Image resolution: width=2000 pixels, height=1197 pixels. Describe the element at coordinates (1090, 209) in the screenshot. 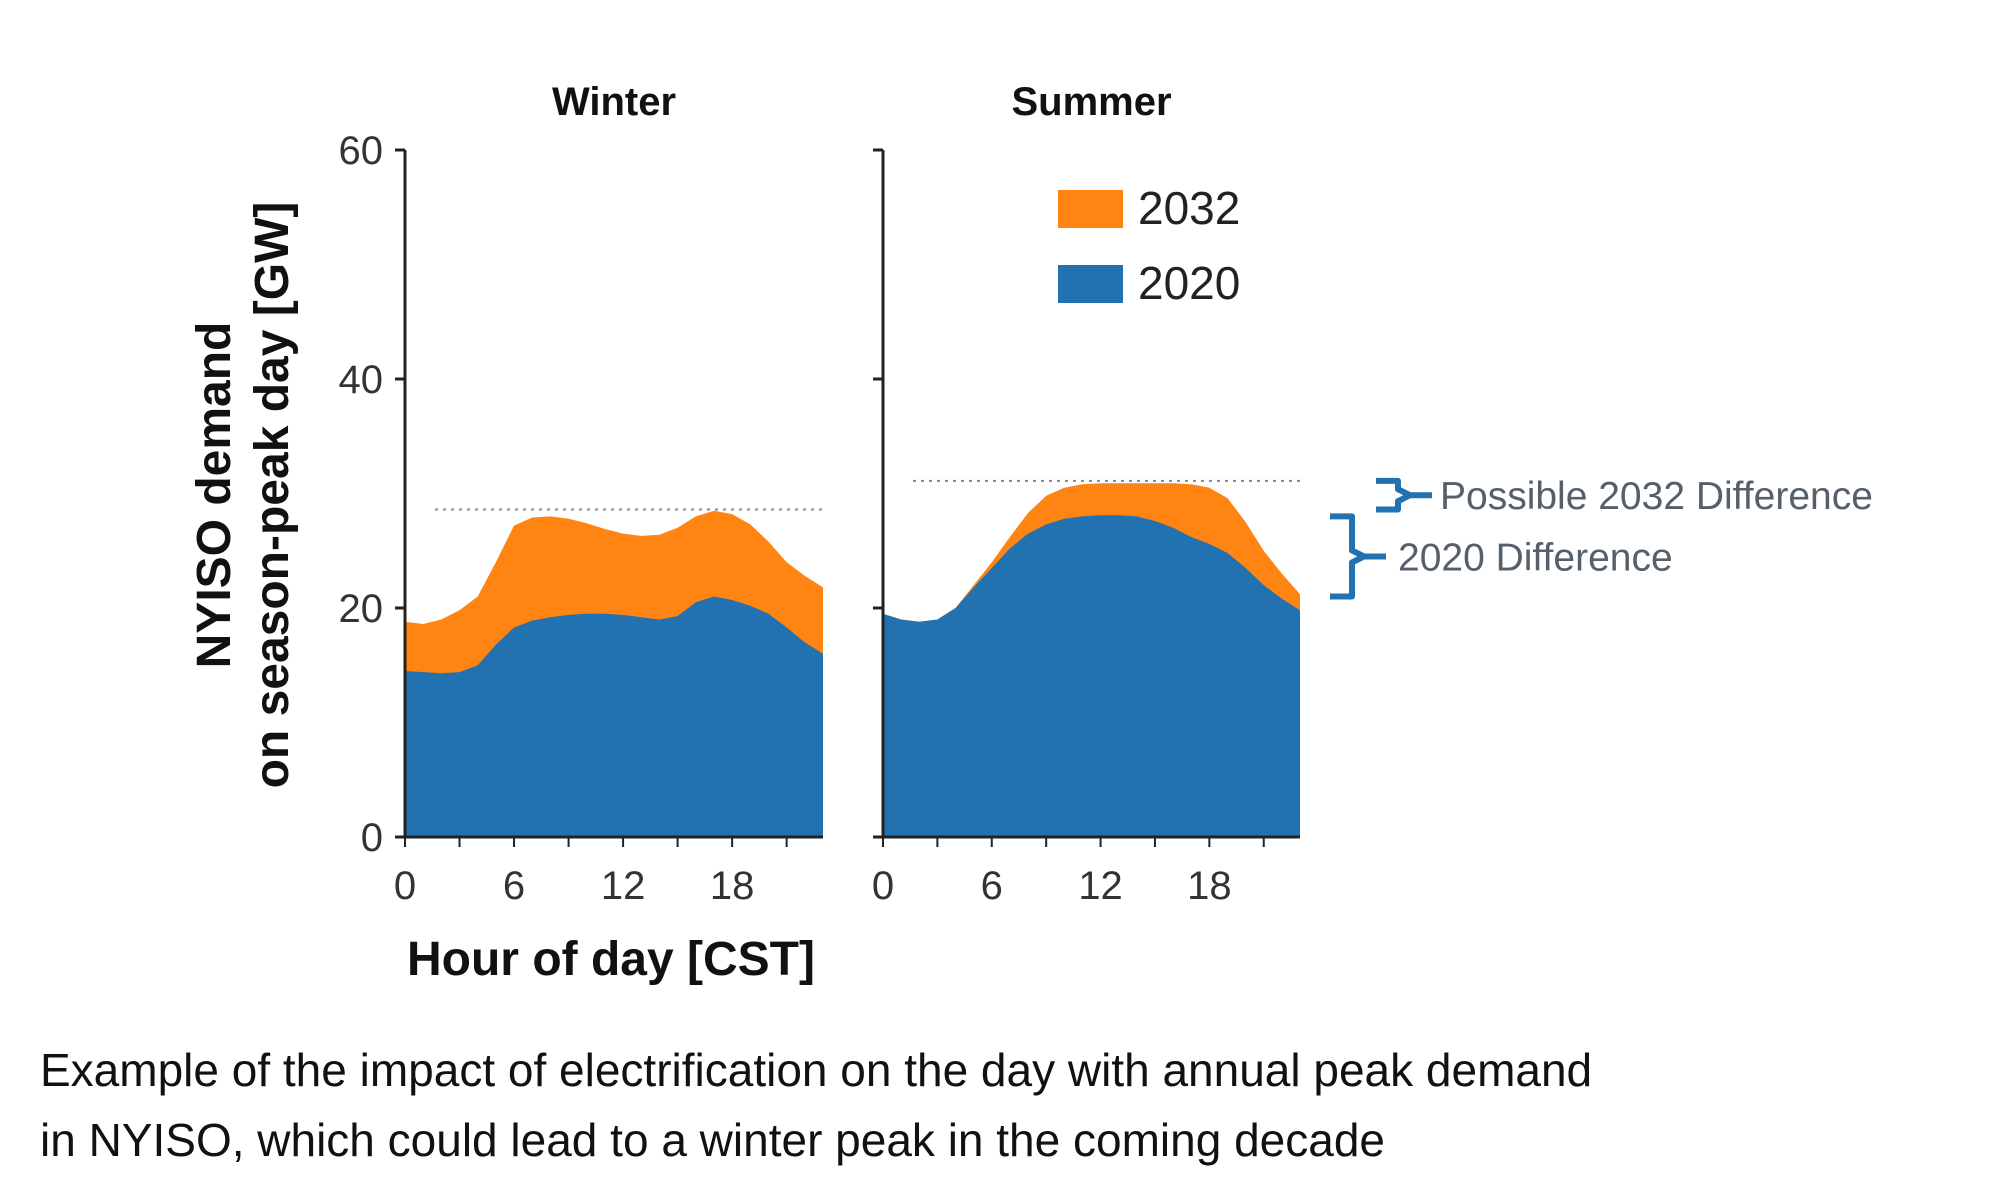

I see `legend-swatch-2032` at that location.